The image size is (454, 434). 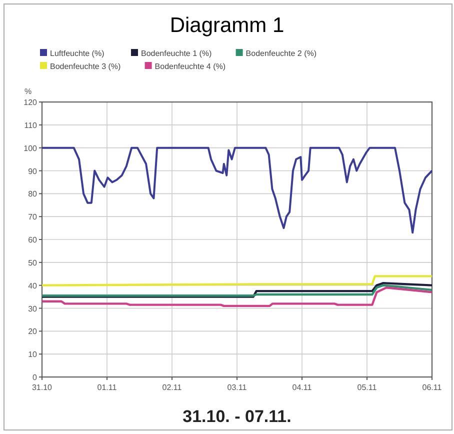 I want to click on y-tick-label: 120, so click(x=31, y=102).